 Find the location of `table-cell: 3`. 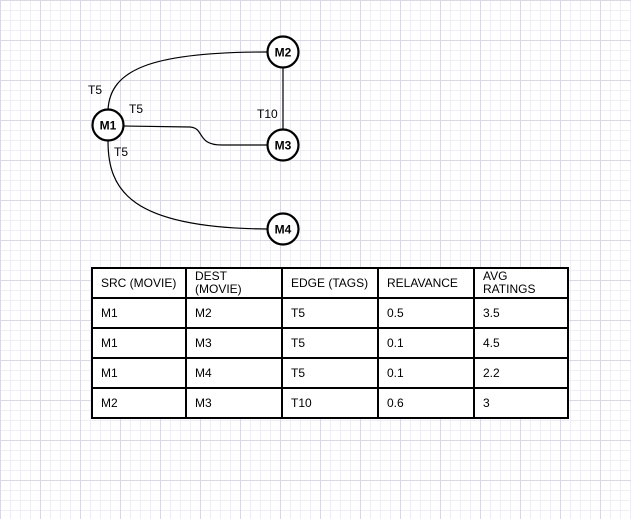

table-cell: 3 is located at coordinates (521, 403).